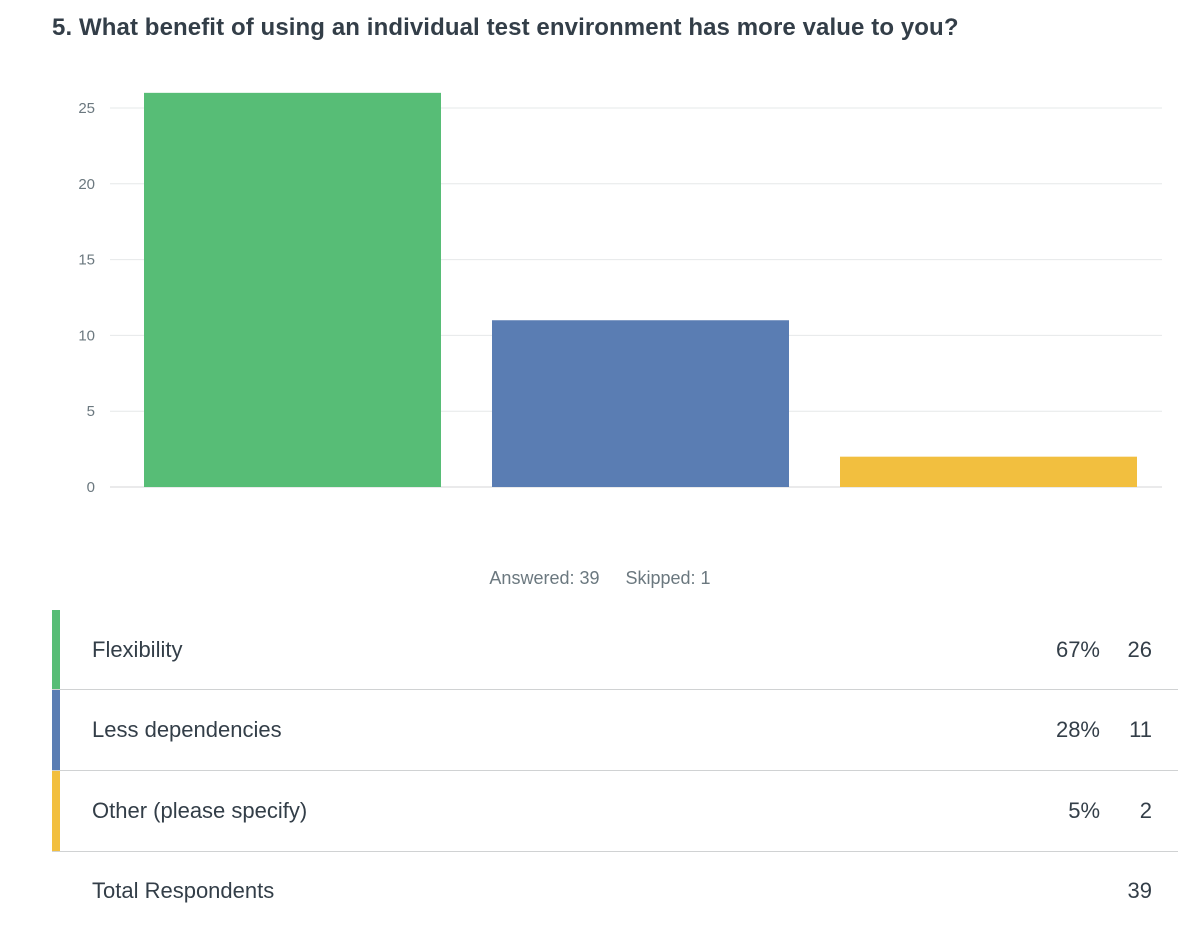 This screenshot has width=1200, height=930. Describe the element at coordinates (544, 578) in the screenshot. I see `answered-count: Answered: 39` at that location.